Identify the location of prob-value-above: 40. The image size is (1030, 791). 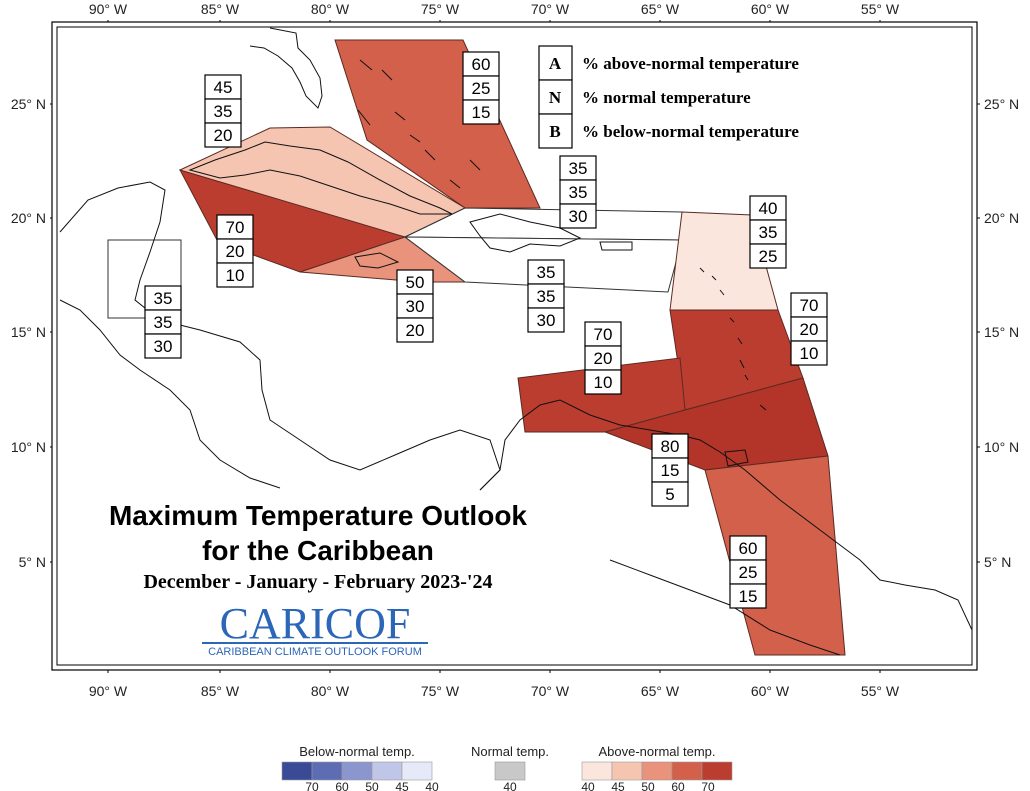
(768, 208).